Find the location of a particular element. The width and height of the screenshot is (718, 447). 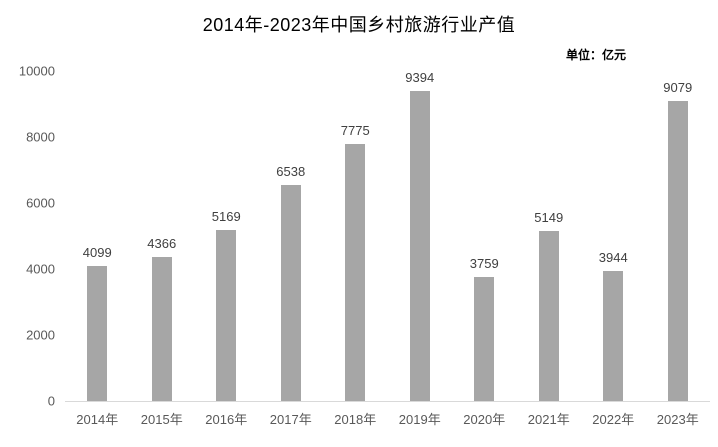

bar-column: 5149 is located at coordinates (549, 236).